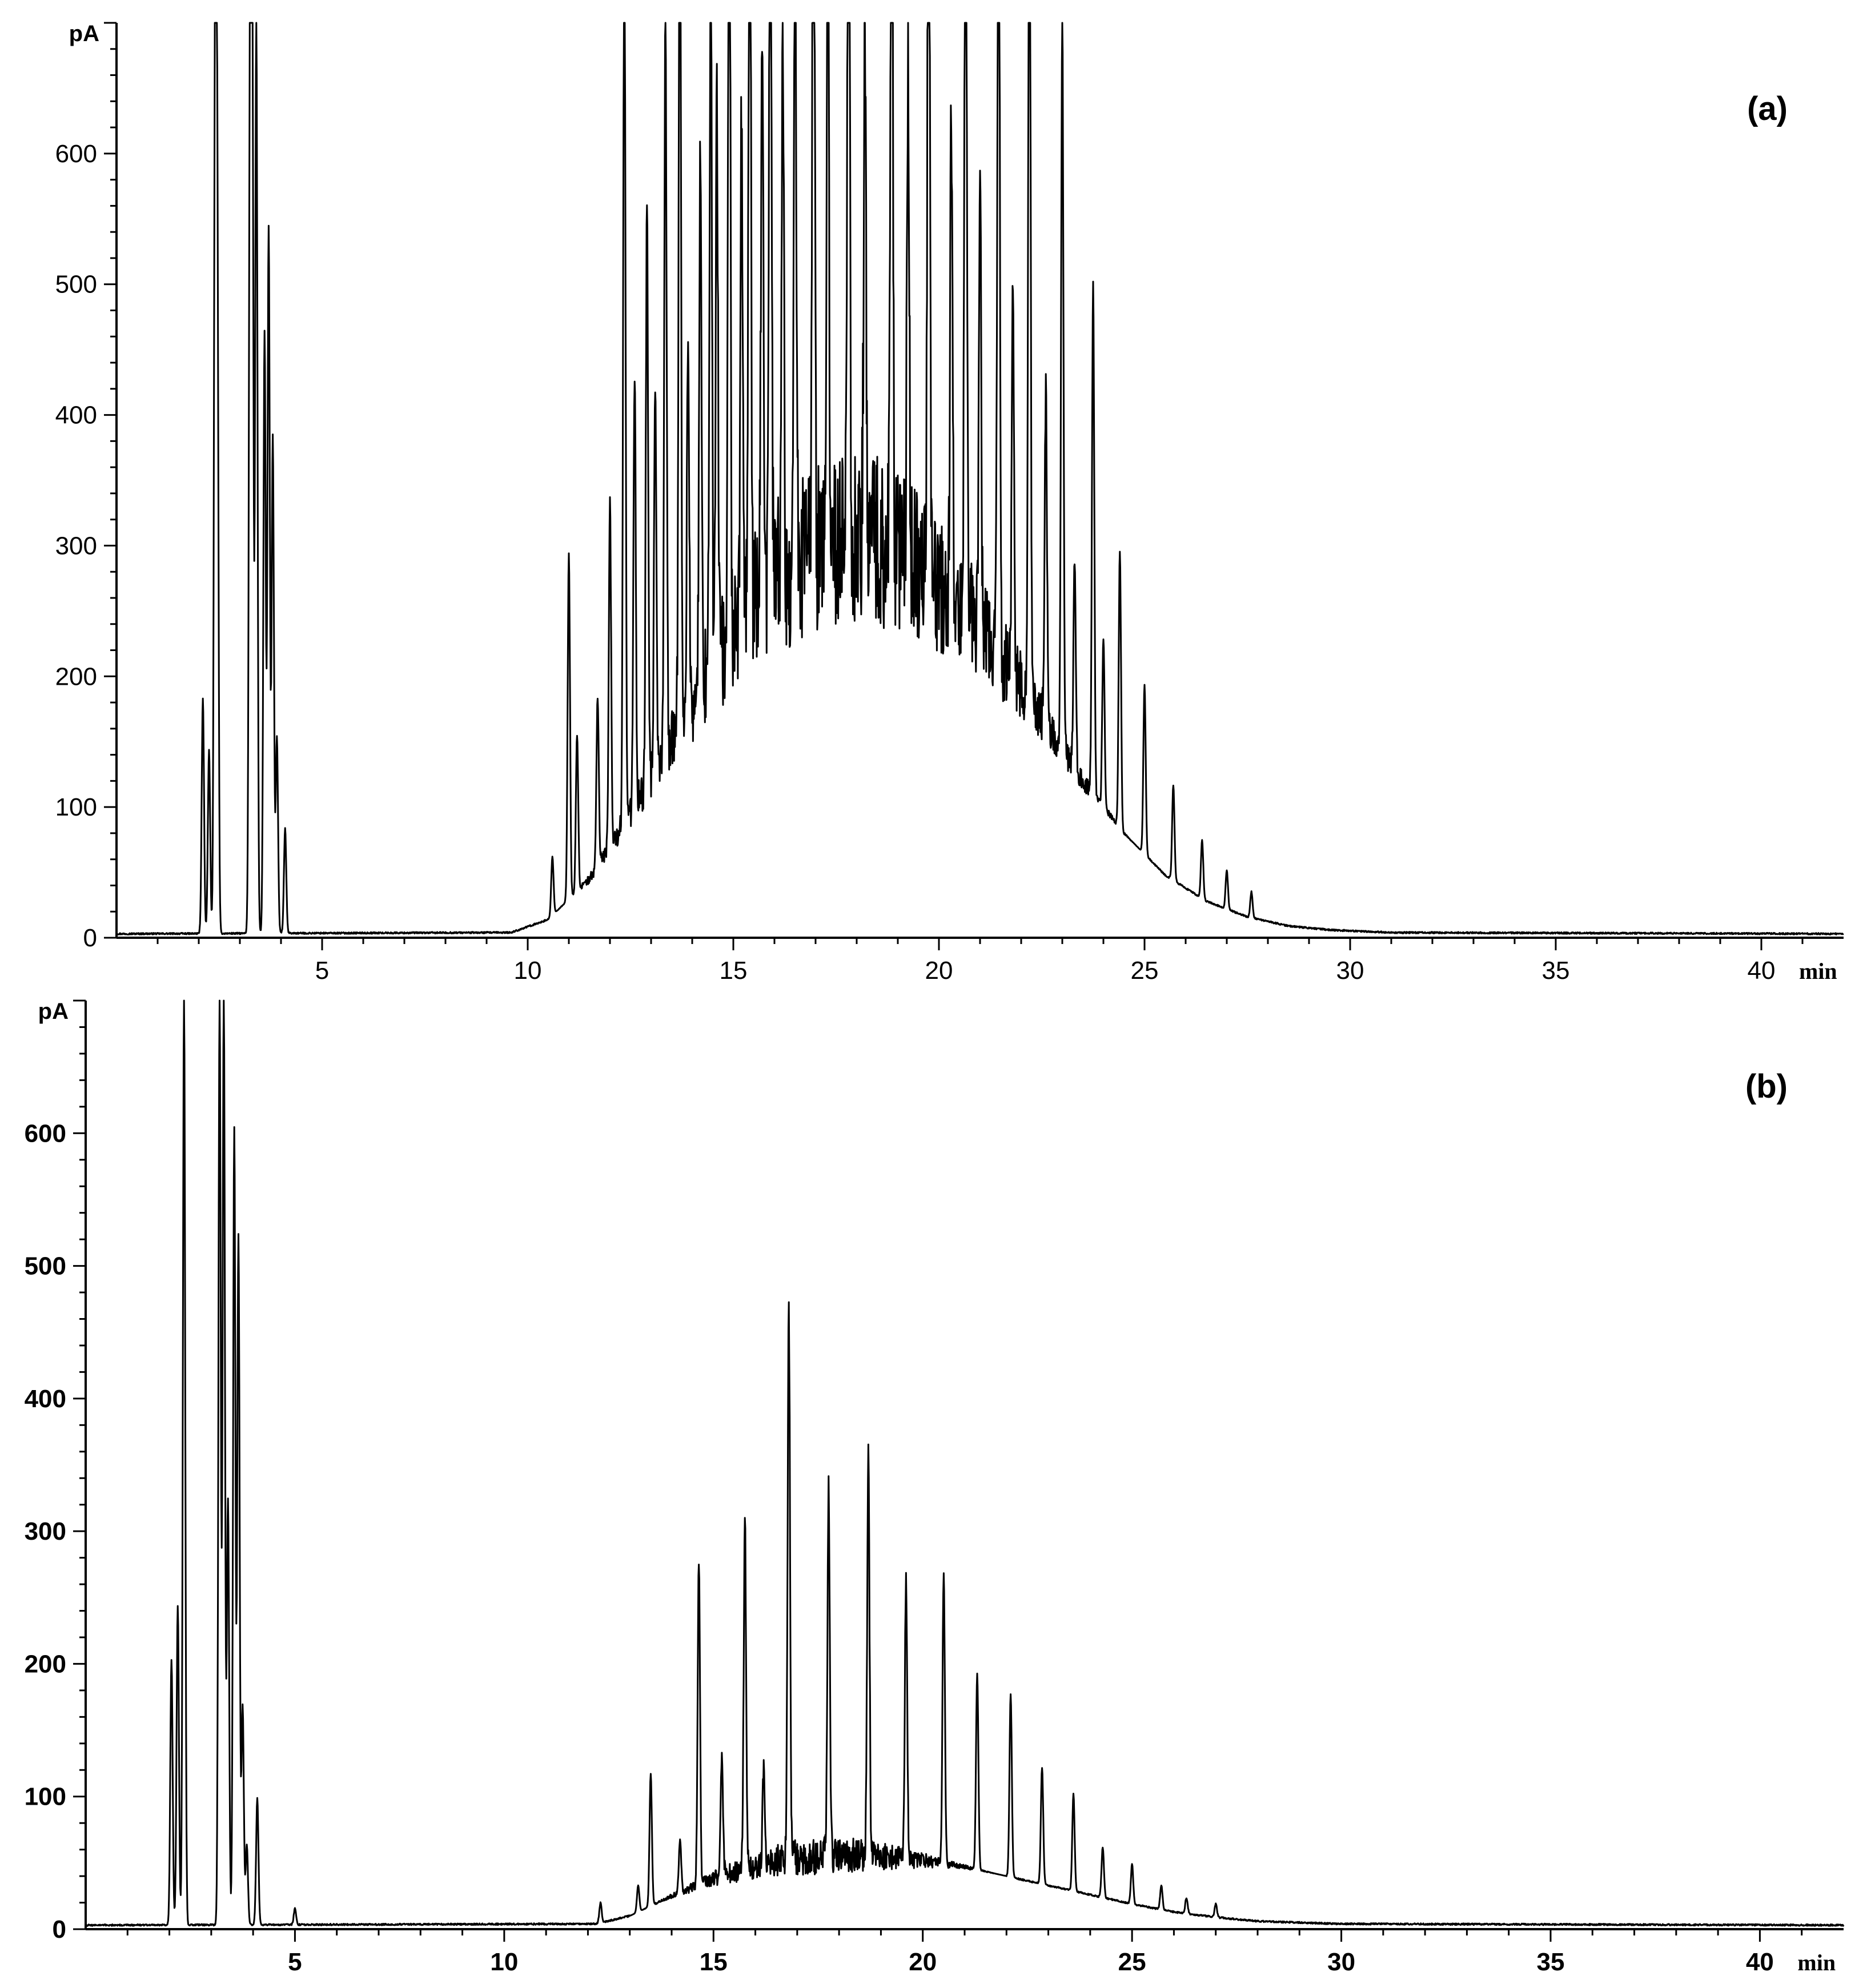 This screenshot has height=1988, width=1863. Describe the element at coordinates (964, 1952) in the screenshot. I see `x-ticks-b: 5 10 15 20 25 30 35 40` at that location.